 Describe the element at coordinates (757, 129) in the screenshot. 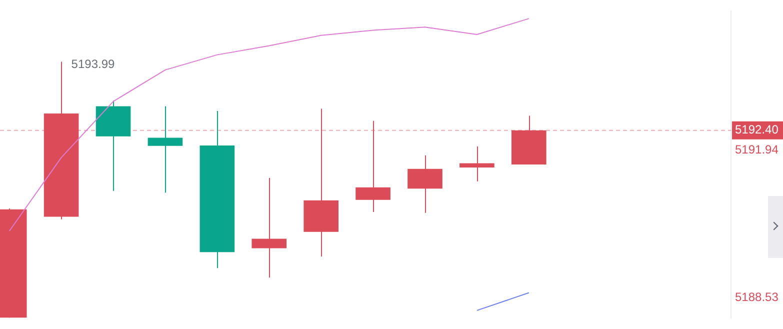

I see `ref-line-label: 5192.40` at that location.